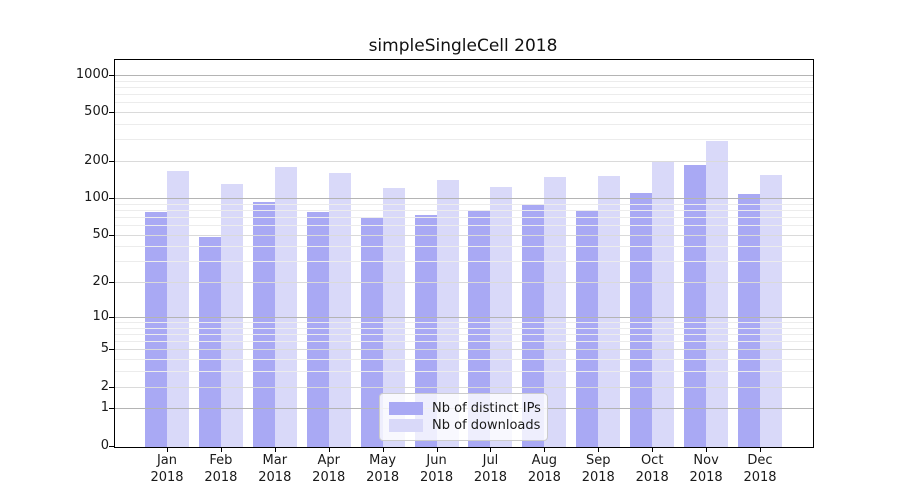 The height and width of the screenshot is (500, 900). I want to click on y-label-20: 20, so click(100, 282).